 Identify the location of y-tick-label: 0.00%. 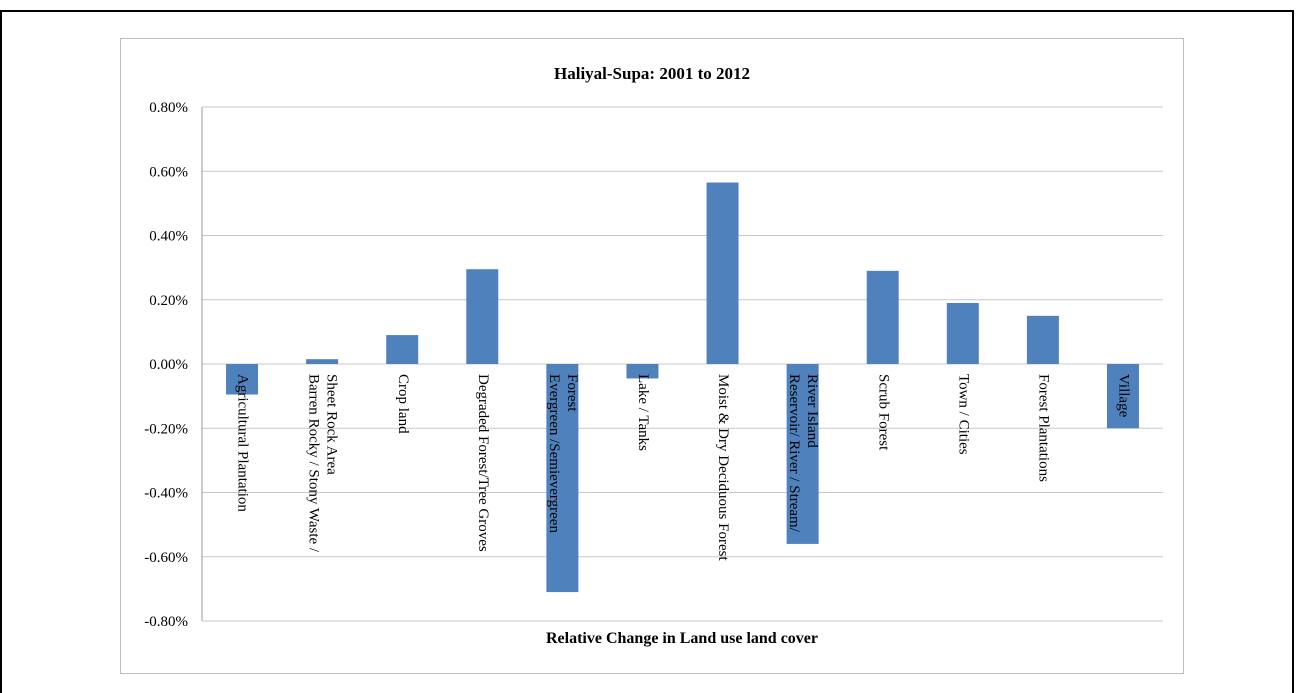
(168, 365).